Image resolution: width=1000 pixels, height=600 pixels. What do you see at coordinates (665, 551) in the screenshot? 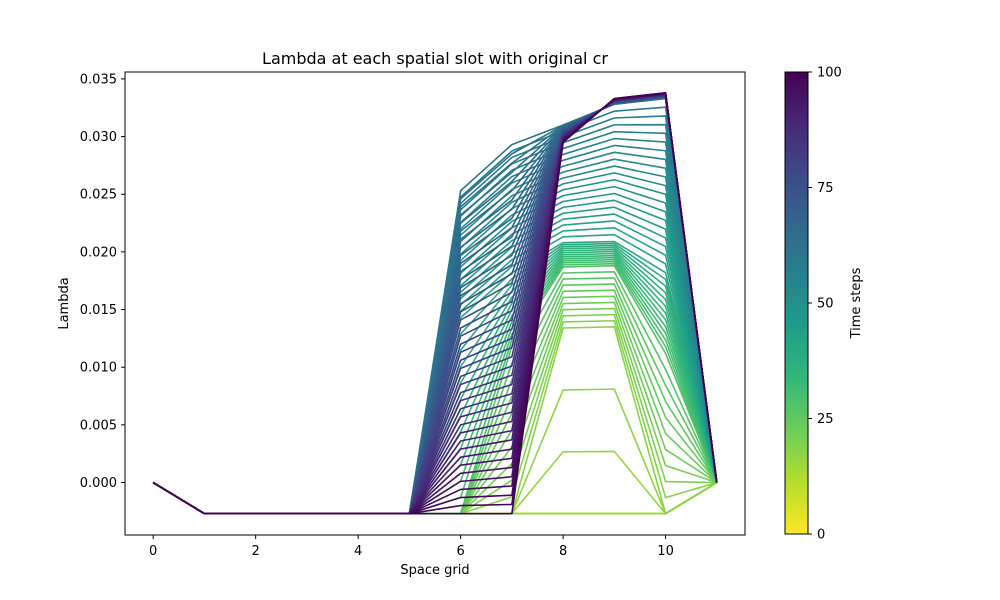
I see `x-tick-label: 10` at bounding box center [665, 551].